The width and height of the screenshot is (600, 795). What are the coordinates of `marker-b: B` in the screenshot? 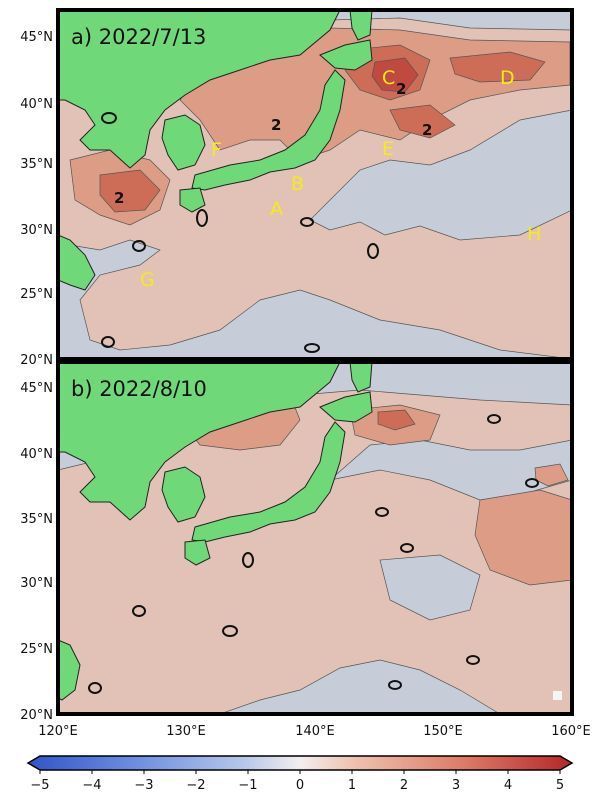 It's located at (297, 184).